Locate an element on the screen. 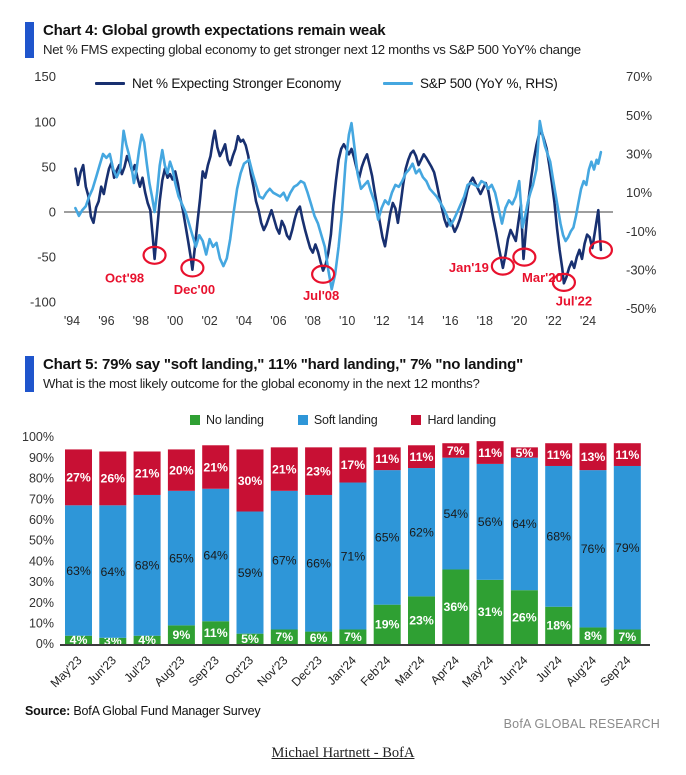 The height and width of the screenshot is (775, 686). chart5-legend: No landing Soft landing Hard landing is located at coordinates (343, 420).